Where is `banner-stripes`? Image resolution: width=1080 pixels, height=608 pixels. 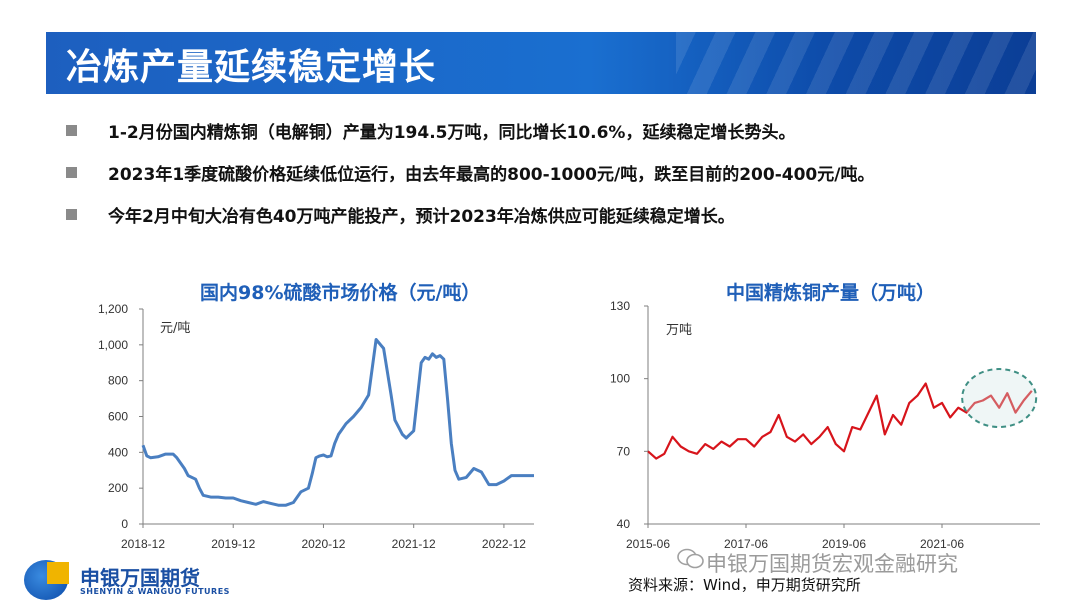
banner-stripes is located at coordinates (856, 63).